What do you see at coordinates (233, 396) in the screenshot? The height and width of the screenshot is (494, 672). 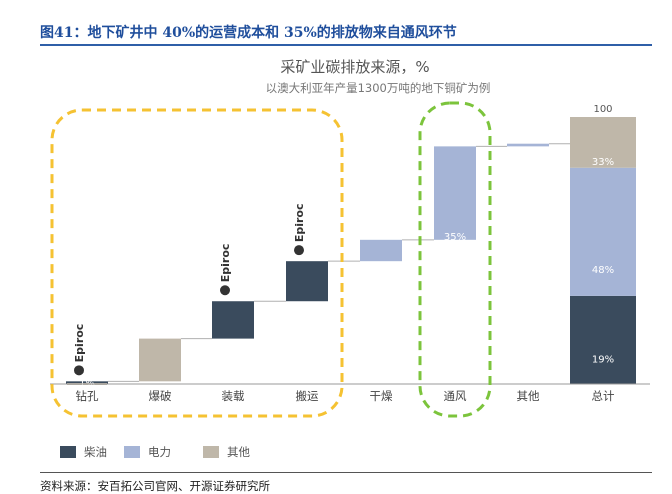 I see `x-tick-label: 装载` at bounding box center [233, 396].